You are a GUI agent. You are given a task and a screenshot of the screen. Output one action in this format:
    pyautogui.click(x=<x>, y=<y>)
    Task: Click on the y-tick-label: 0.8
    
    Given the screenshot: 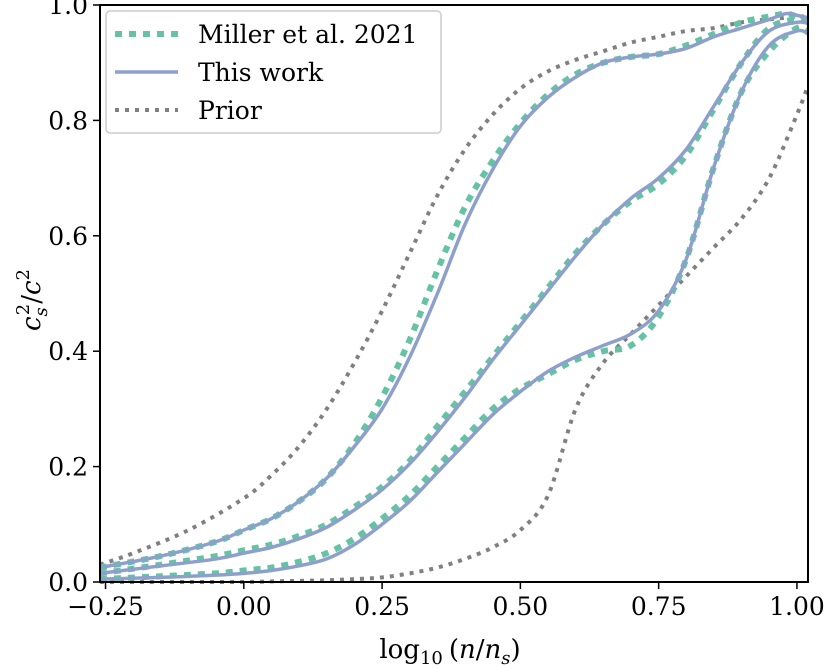 What is the action you would take?
    pyautogui.click(x=68, y=120)
    